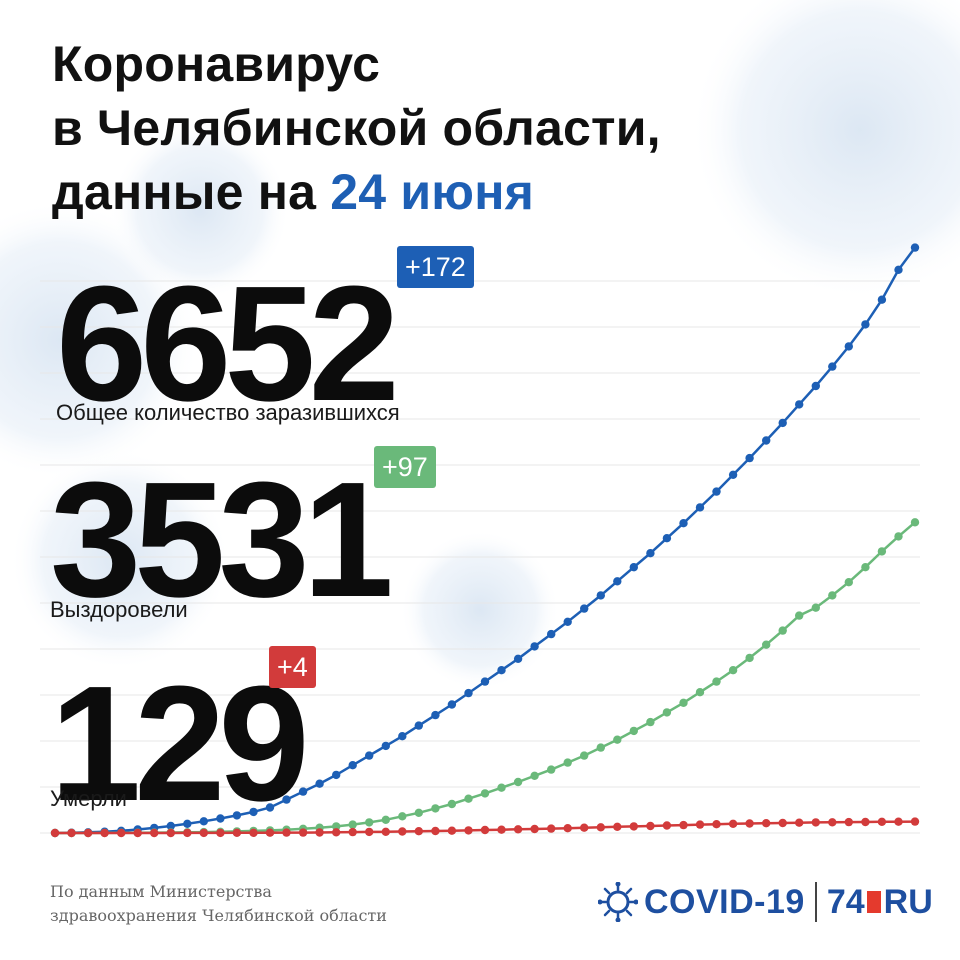  Describe the element at coordinates (88, 798) in the screenshot. I see `deaths-label: Умерли` at that location.